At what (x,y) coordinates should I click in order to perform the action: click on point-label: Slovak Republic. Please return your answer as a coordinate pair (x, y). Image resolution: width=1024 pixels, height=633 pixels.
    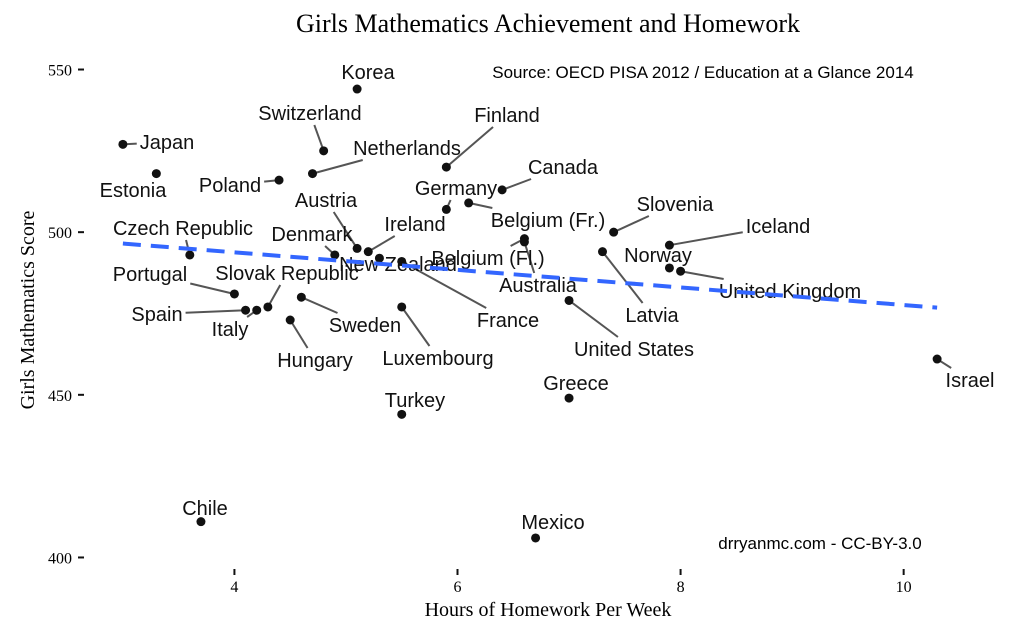
    Looking at the image, I should click on (286, 274).